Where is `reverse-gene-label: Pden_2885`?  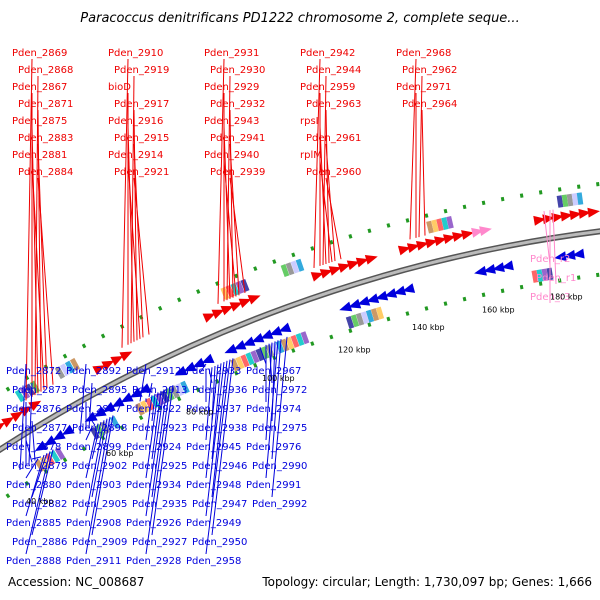 reverse-gene-label: Pden_2885 is located at coordinates (33, 523).